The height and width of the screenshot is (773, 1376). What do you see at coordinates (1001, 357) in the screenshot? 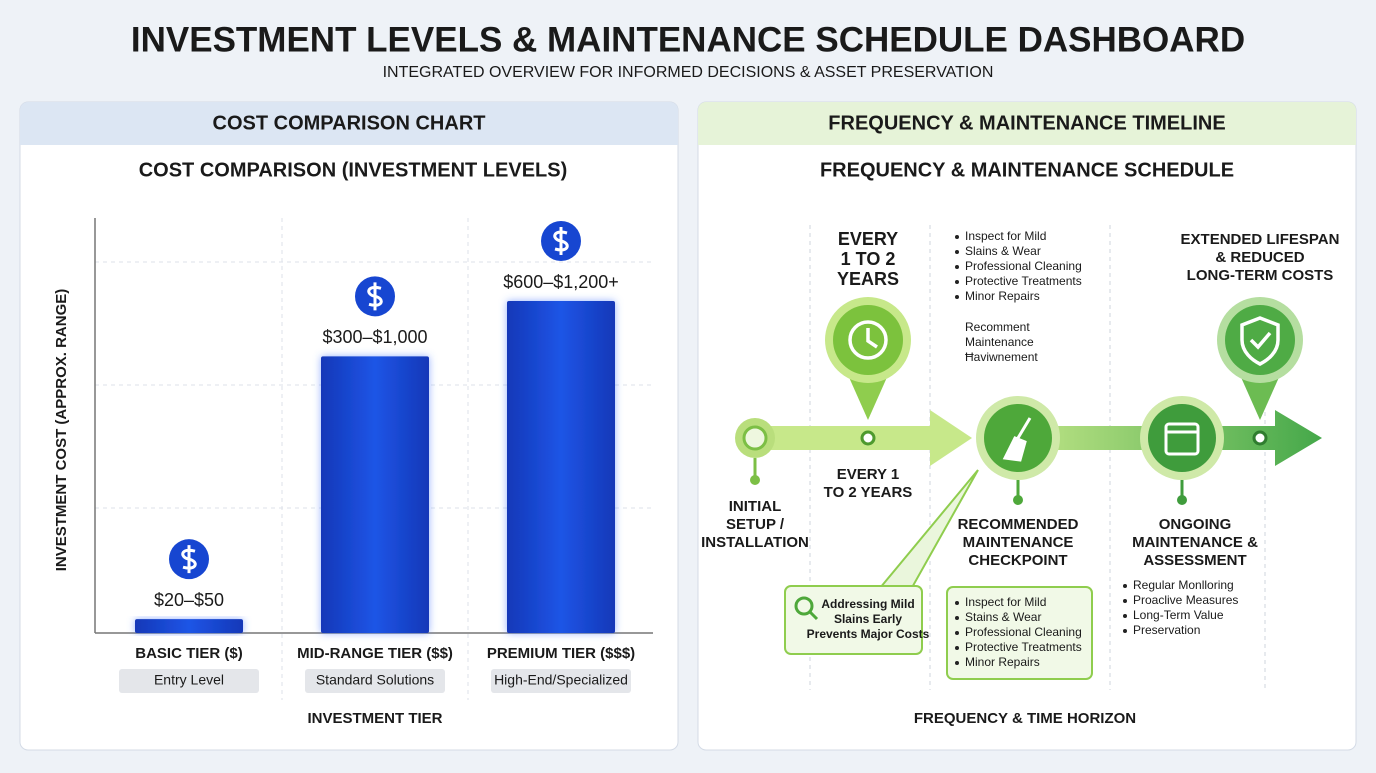
I see `note-item: Ħaviwnement` at bounding box center [1001, 357].